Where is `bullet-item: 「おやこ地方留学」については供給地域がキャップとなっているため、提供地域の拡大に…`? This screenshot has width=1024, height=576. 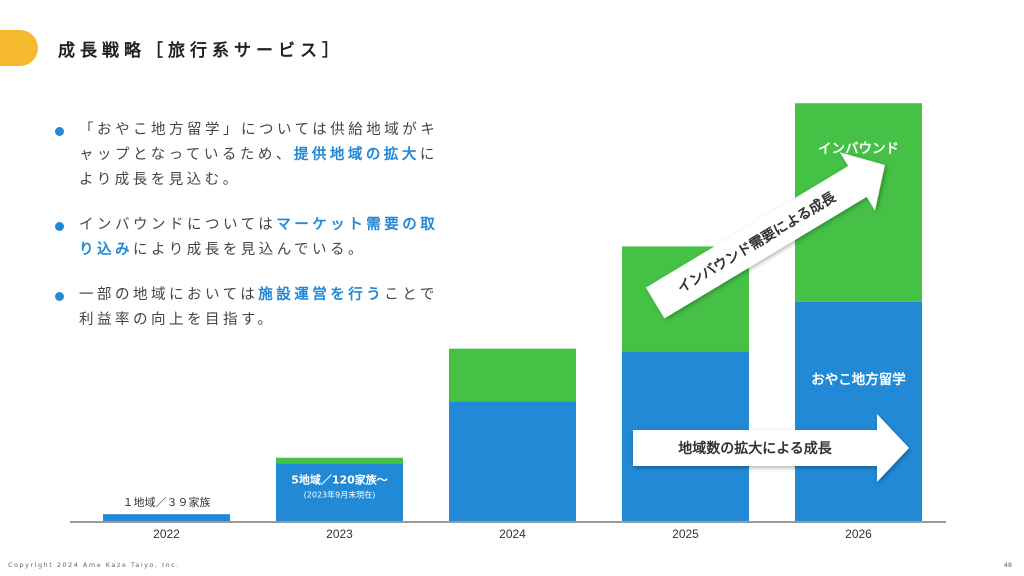 bullet-item: 「おやこ地方留学」については供給地域がキャップとなっているため、提供地域の拡大に… is located at coordinates (255, 155).